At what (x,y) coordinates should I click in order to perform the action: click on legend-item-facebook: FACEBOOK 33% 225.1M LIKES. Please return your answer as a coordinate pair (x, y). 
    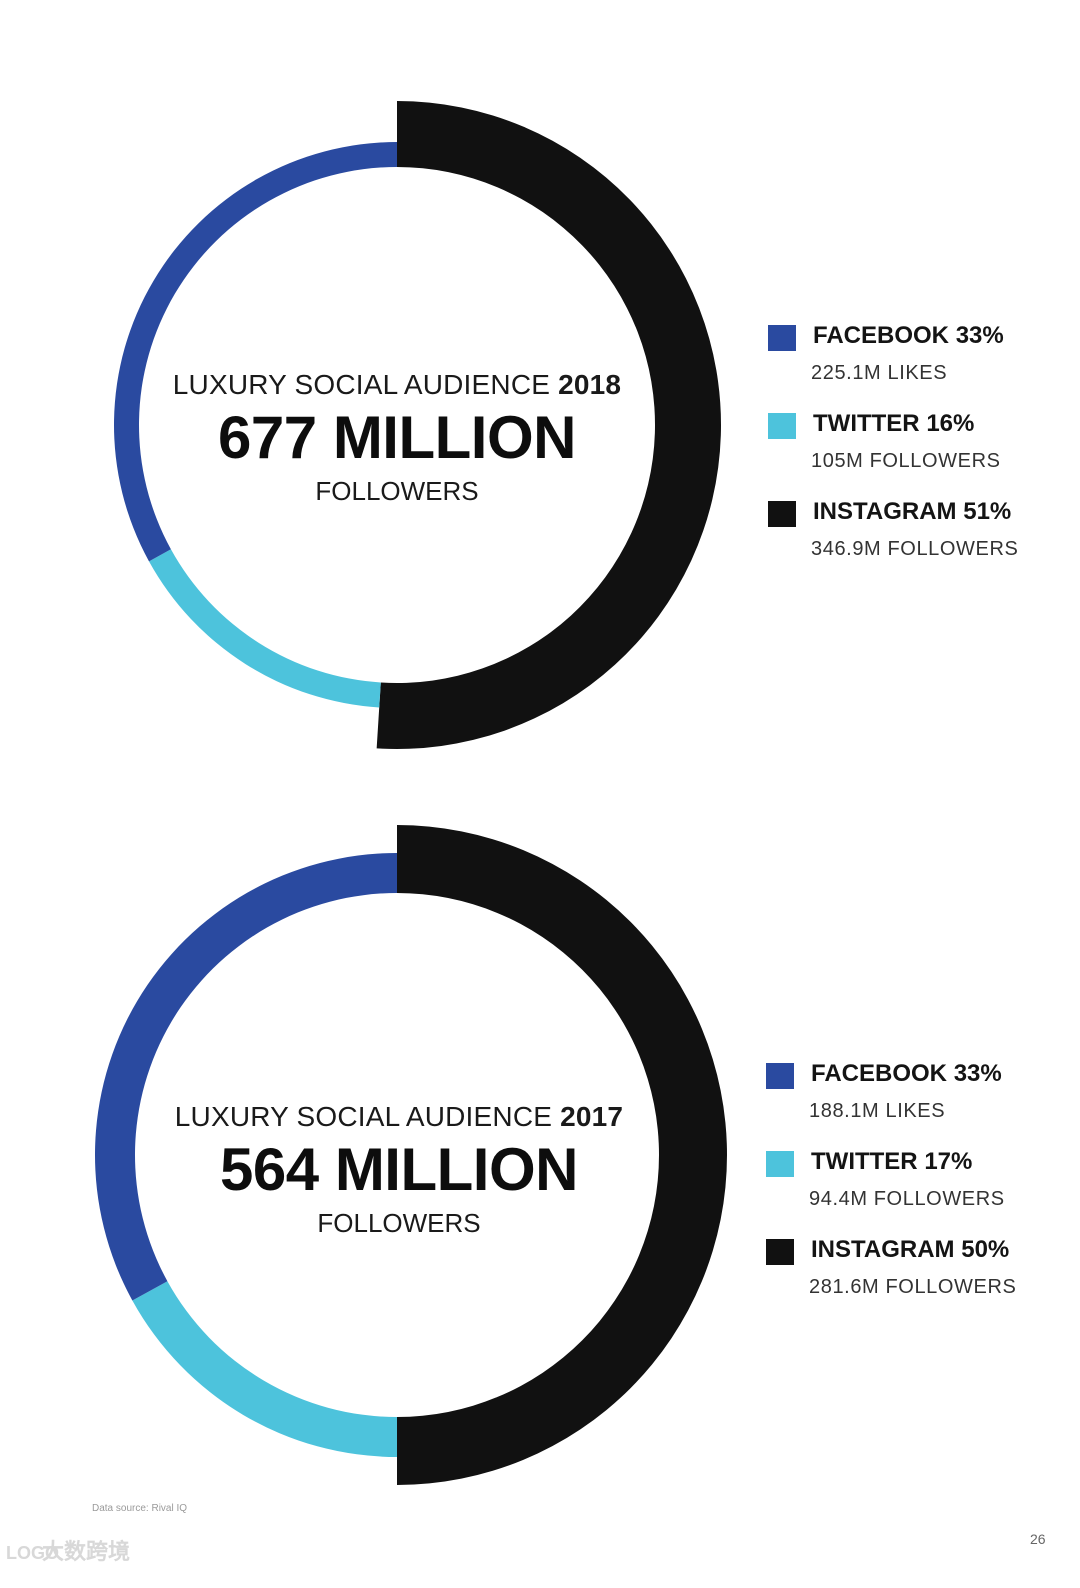
    Looking at the image, I should click on (918, 366).